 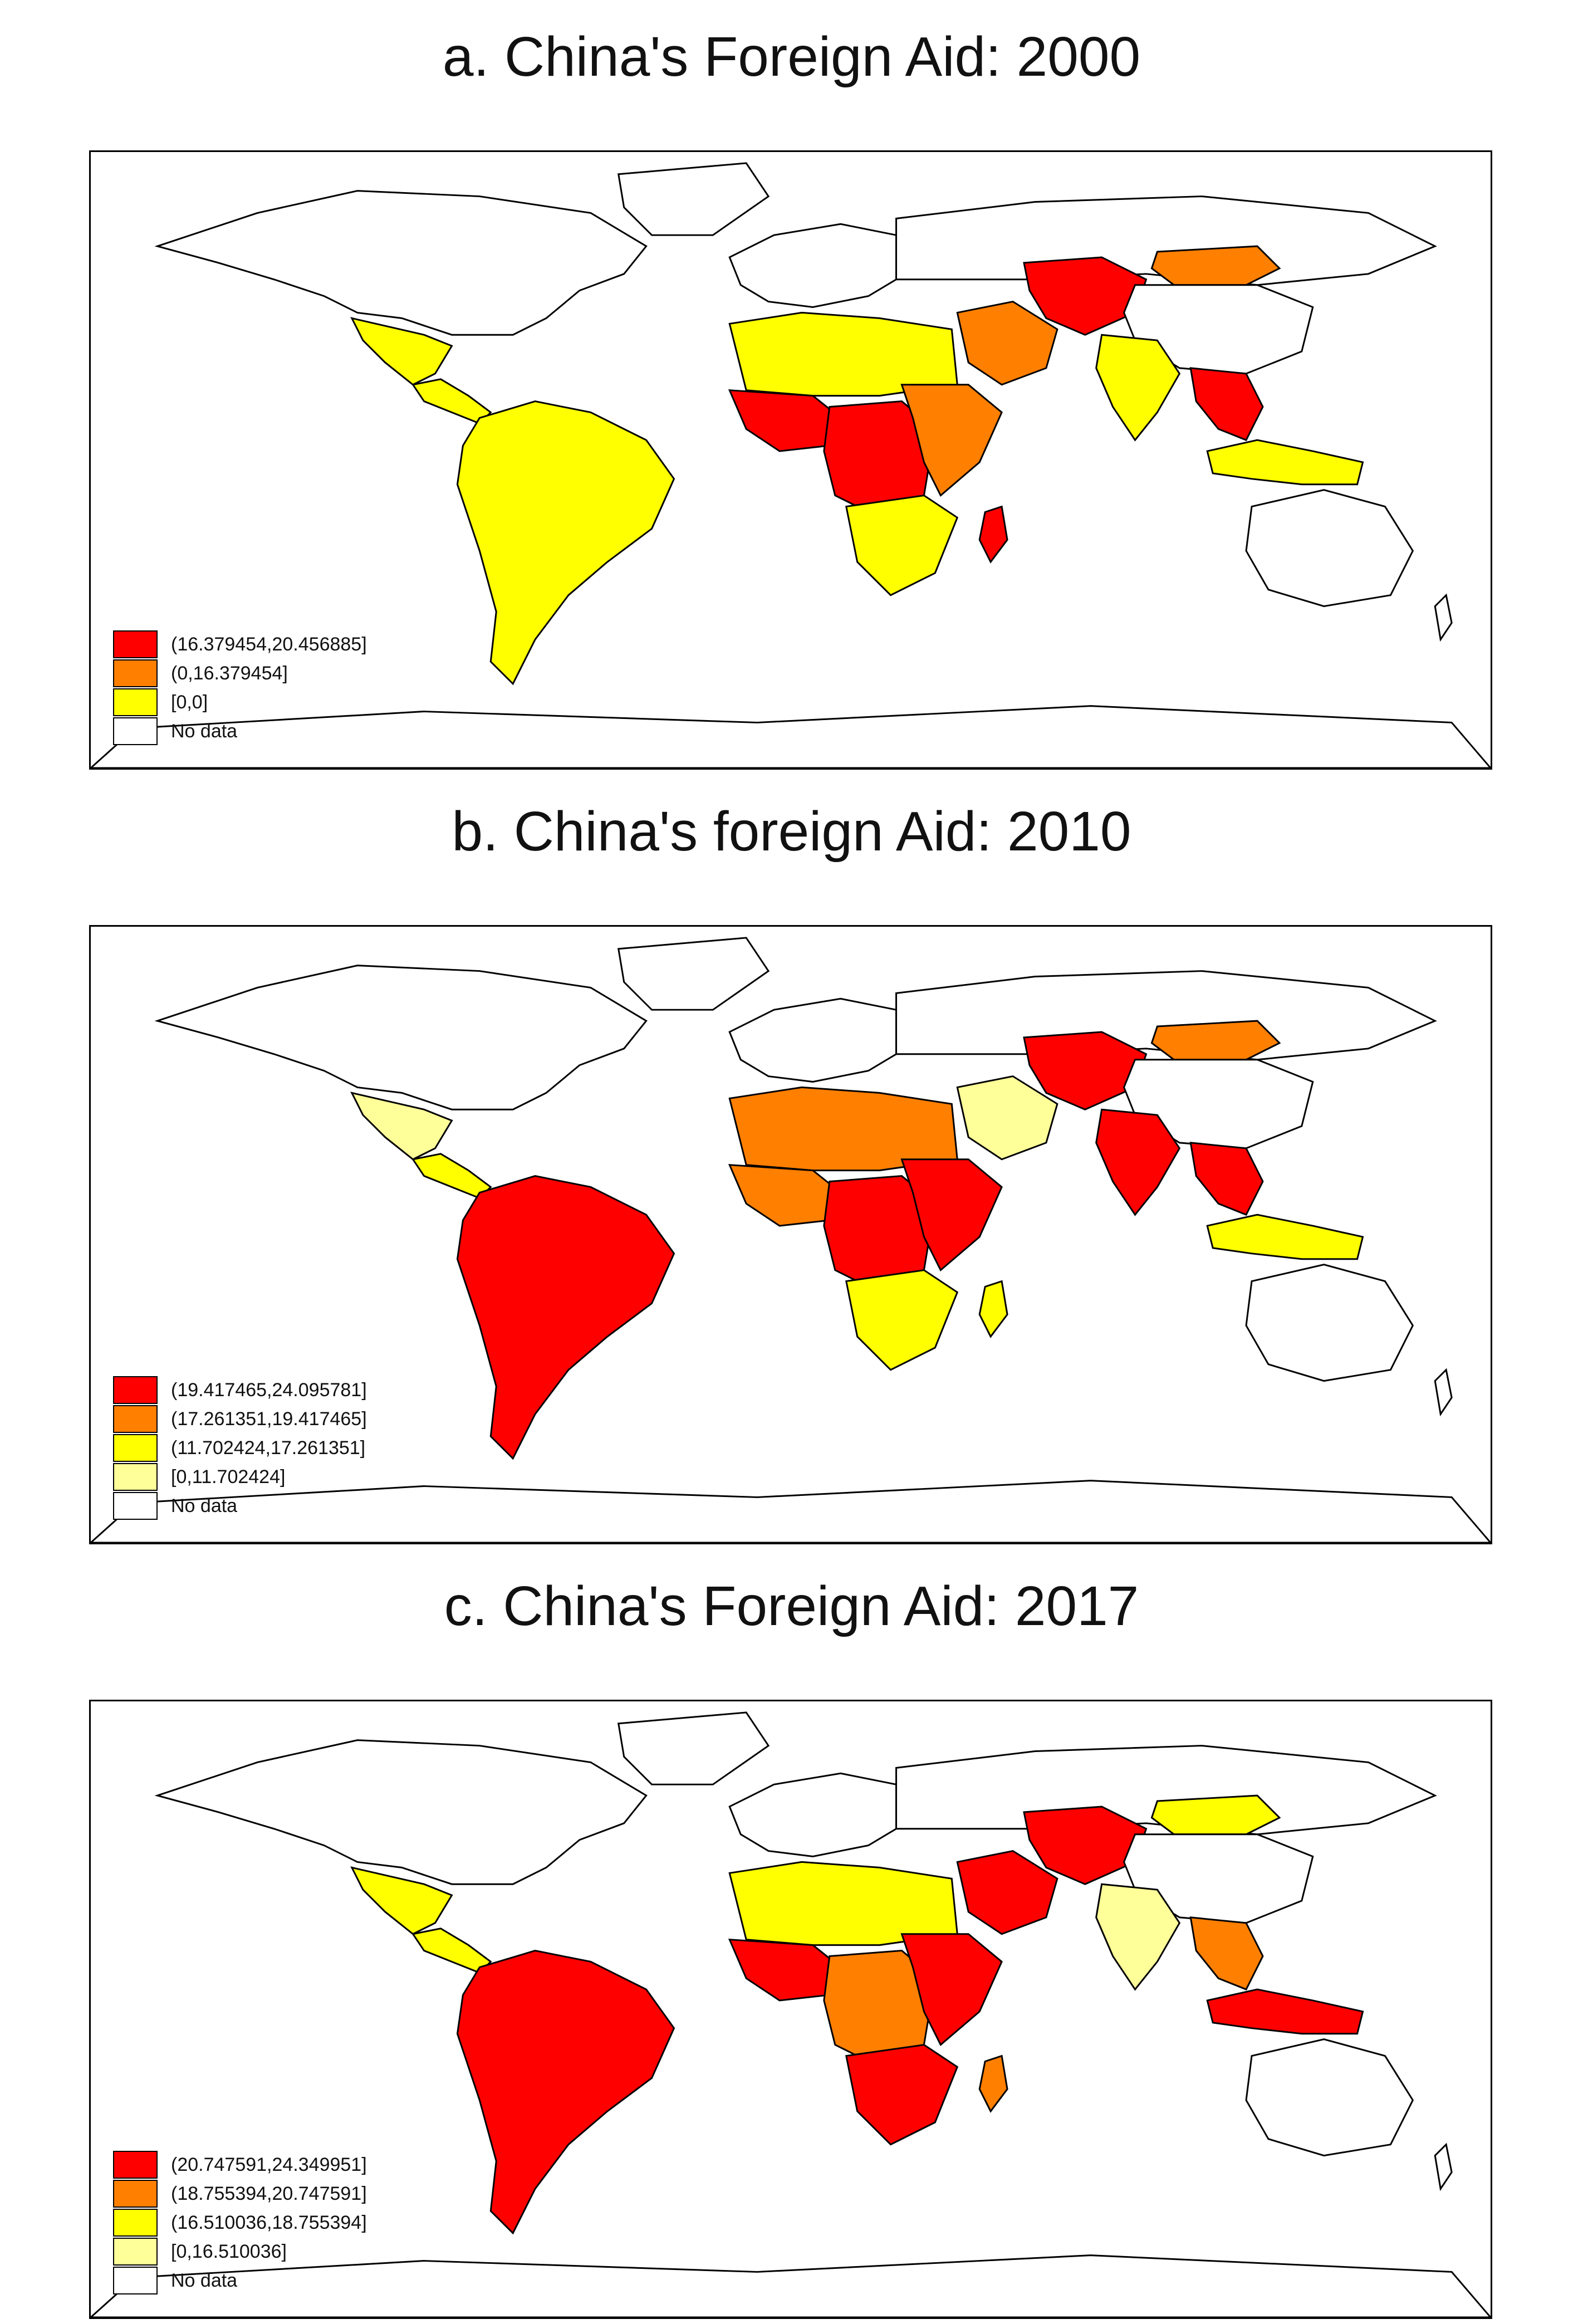 I want to click on legend-item: [0,16.510036], so click(x=240, y=2252).